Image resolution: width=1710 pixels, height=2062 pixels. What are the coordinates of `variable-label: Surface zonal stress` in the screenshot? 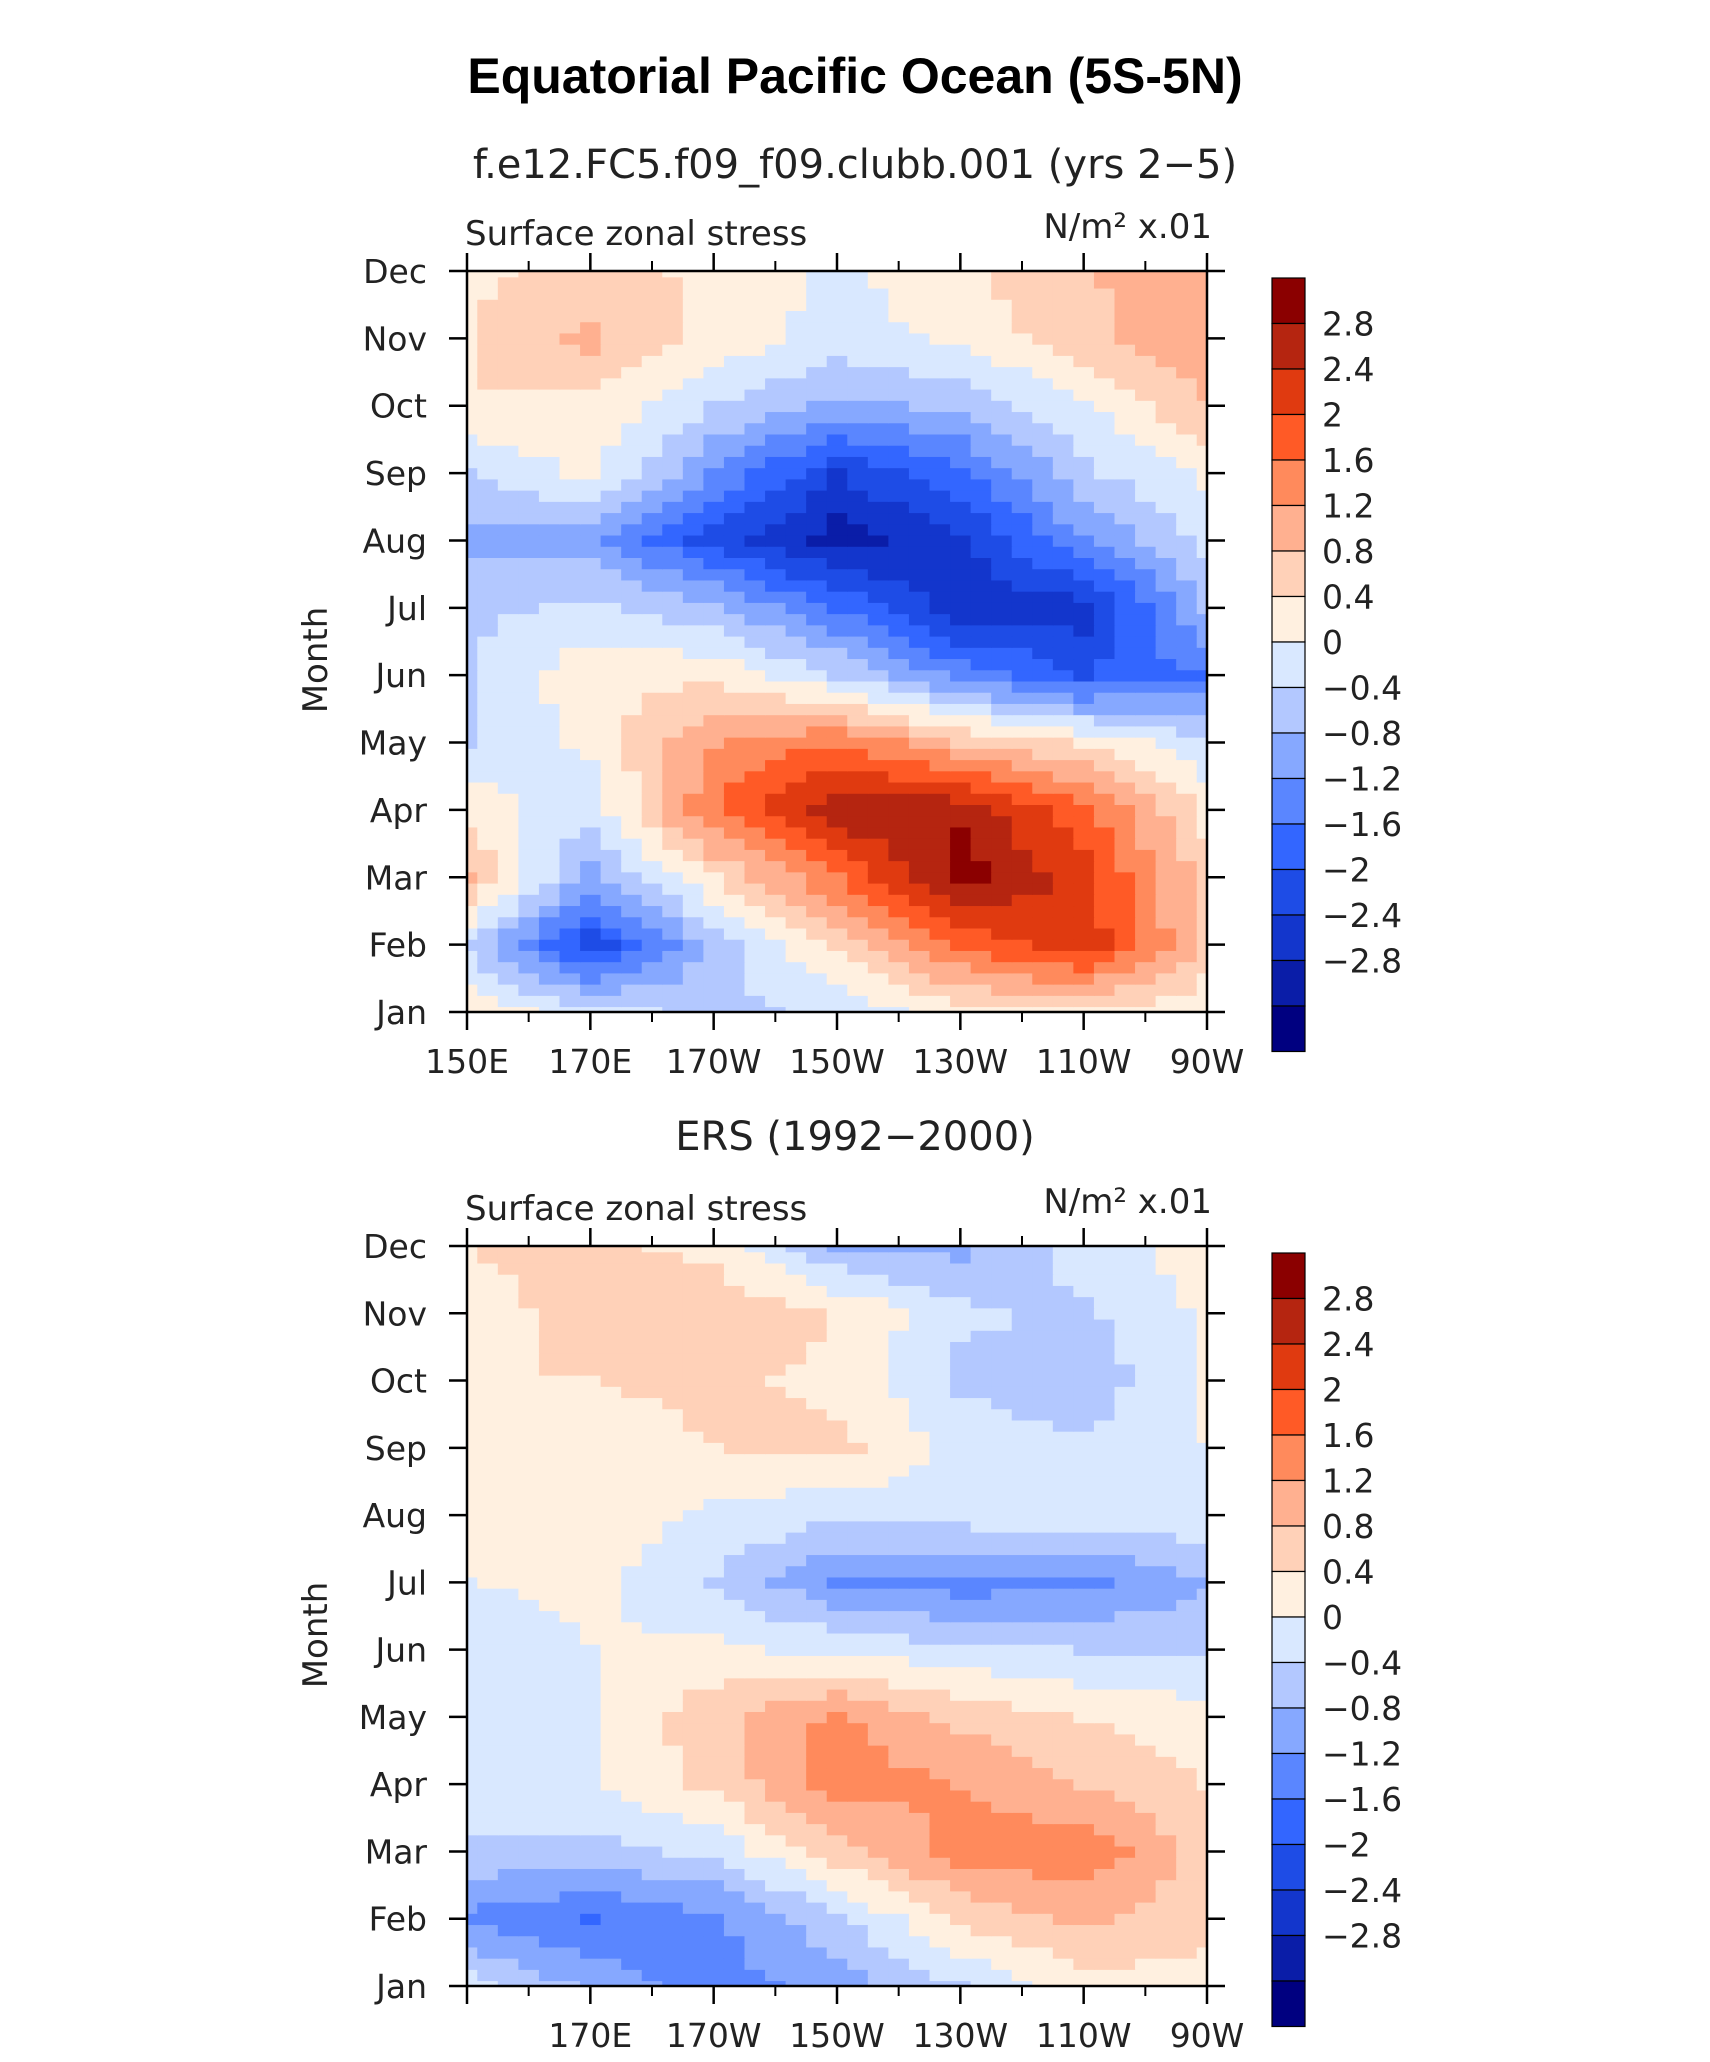 It's located at (636, 1209).